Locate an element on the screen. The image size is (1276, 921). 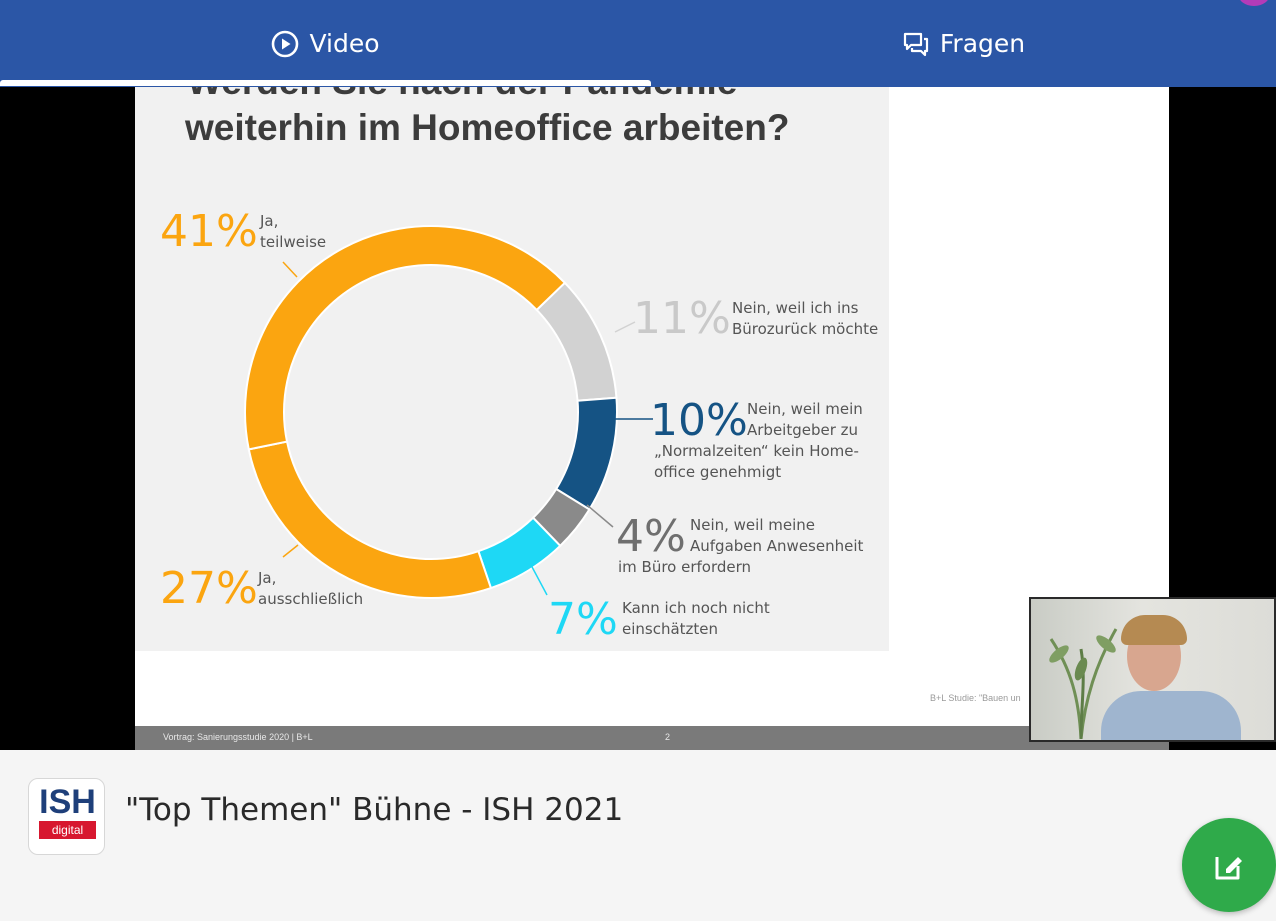
donut-chart is located at coordinates (448, 412).